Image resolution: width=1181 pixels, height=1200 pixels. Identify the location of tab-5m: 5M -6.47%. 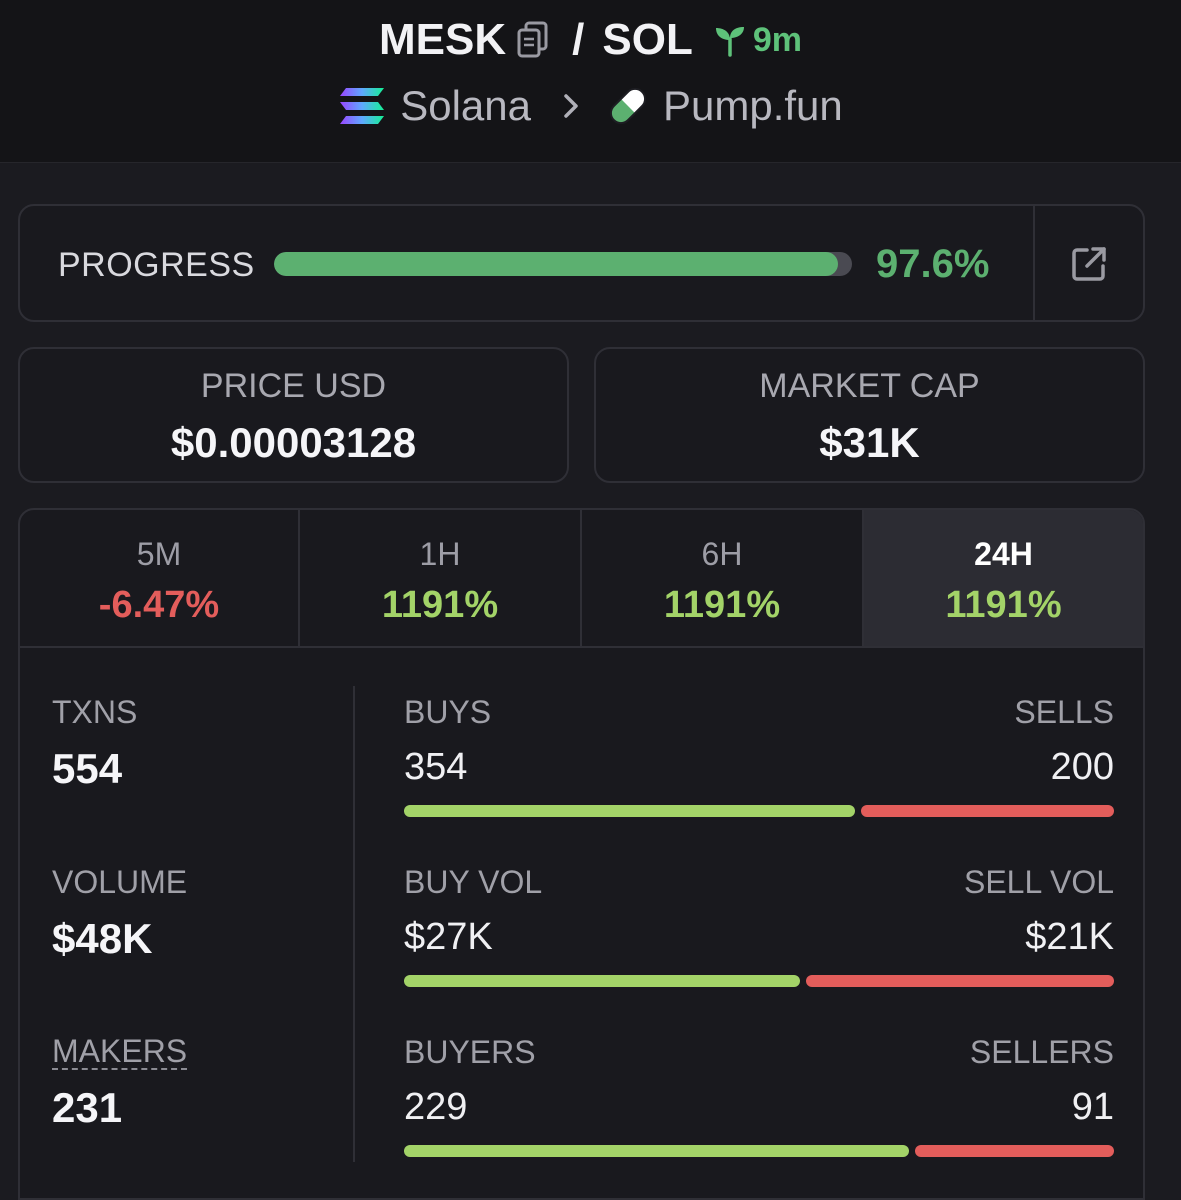
(160, 578).